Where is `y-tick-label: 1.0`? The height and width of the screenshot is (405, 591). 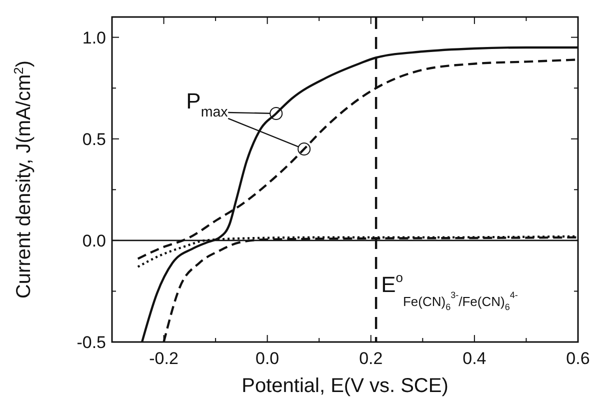
y-tick-label: 1.0 is located at coordinates (94, 38).